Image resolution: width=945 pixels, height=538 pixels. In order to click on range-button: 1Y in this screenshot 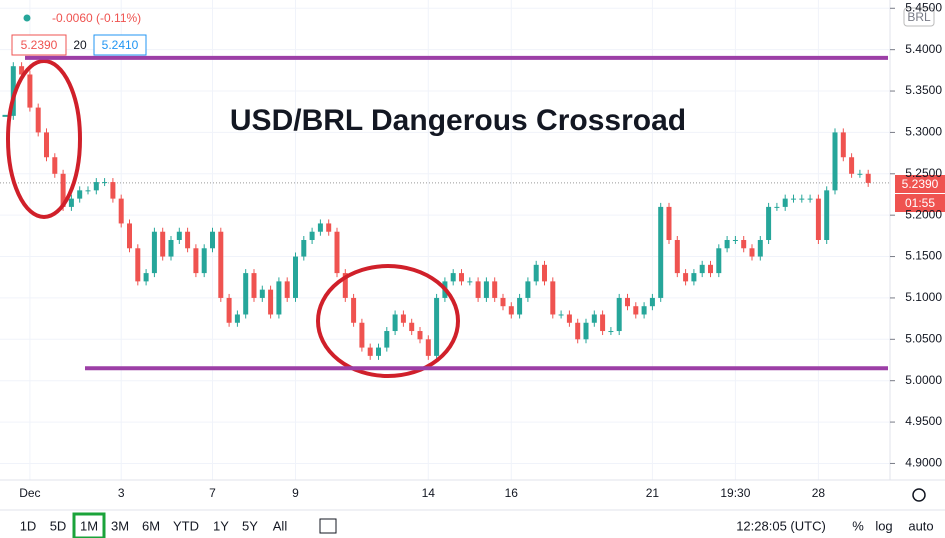, I will do `click(221, 525)`.